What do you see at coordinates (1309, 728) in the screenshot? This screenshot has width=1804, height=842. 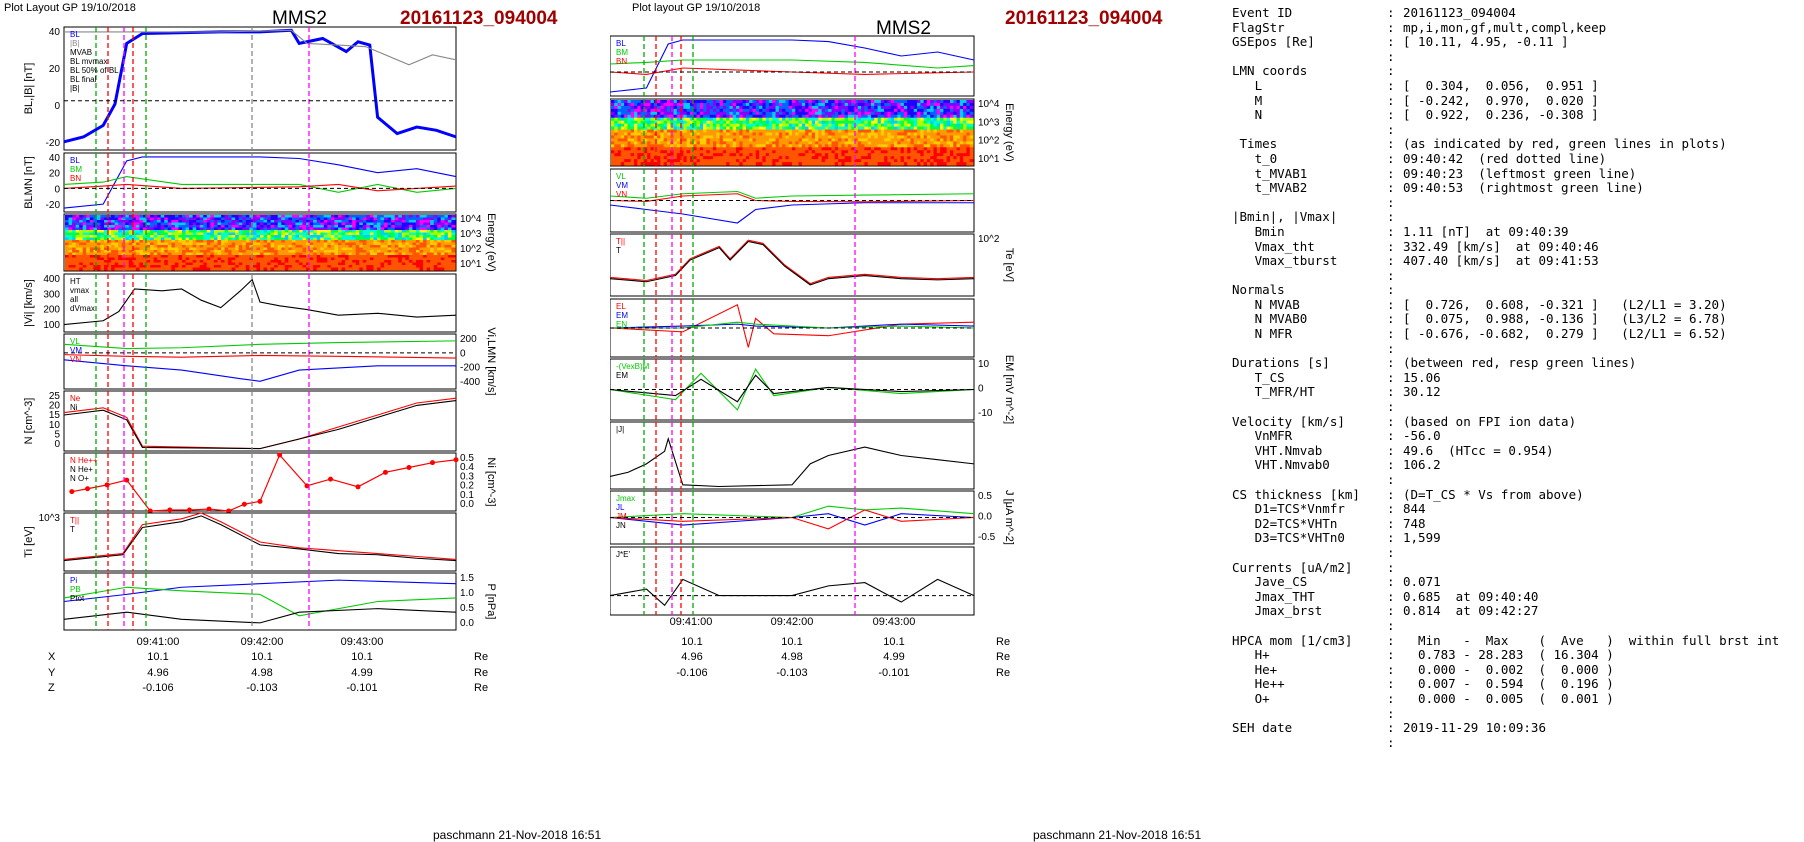 I see `summary-key: SEH date` at bounding box center [1309, 728].